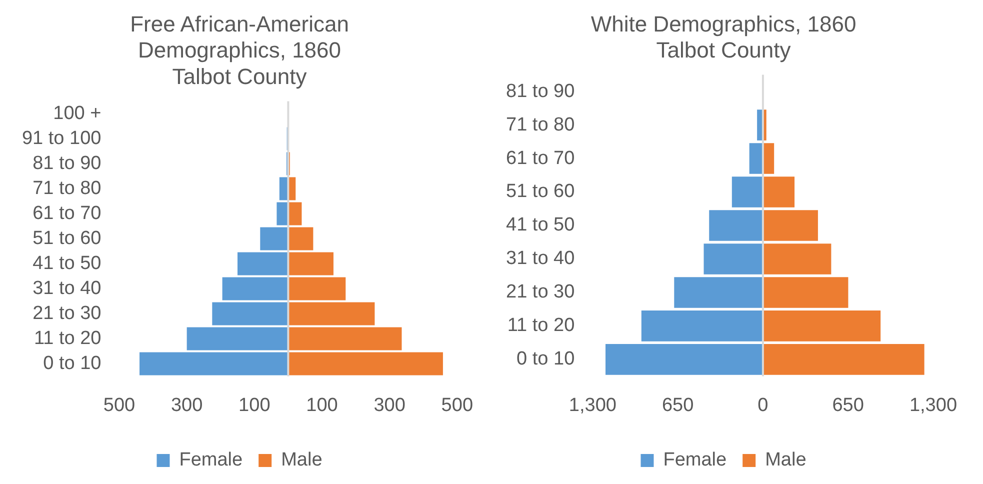 The image size is (983, 484). I want to click on chart-title: White Demographics, 1860, so click(723, 23).